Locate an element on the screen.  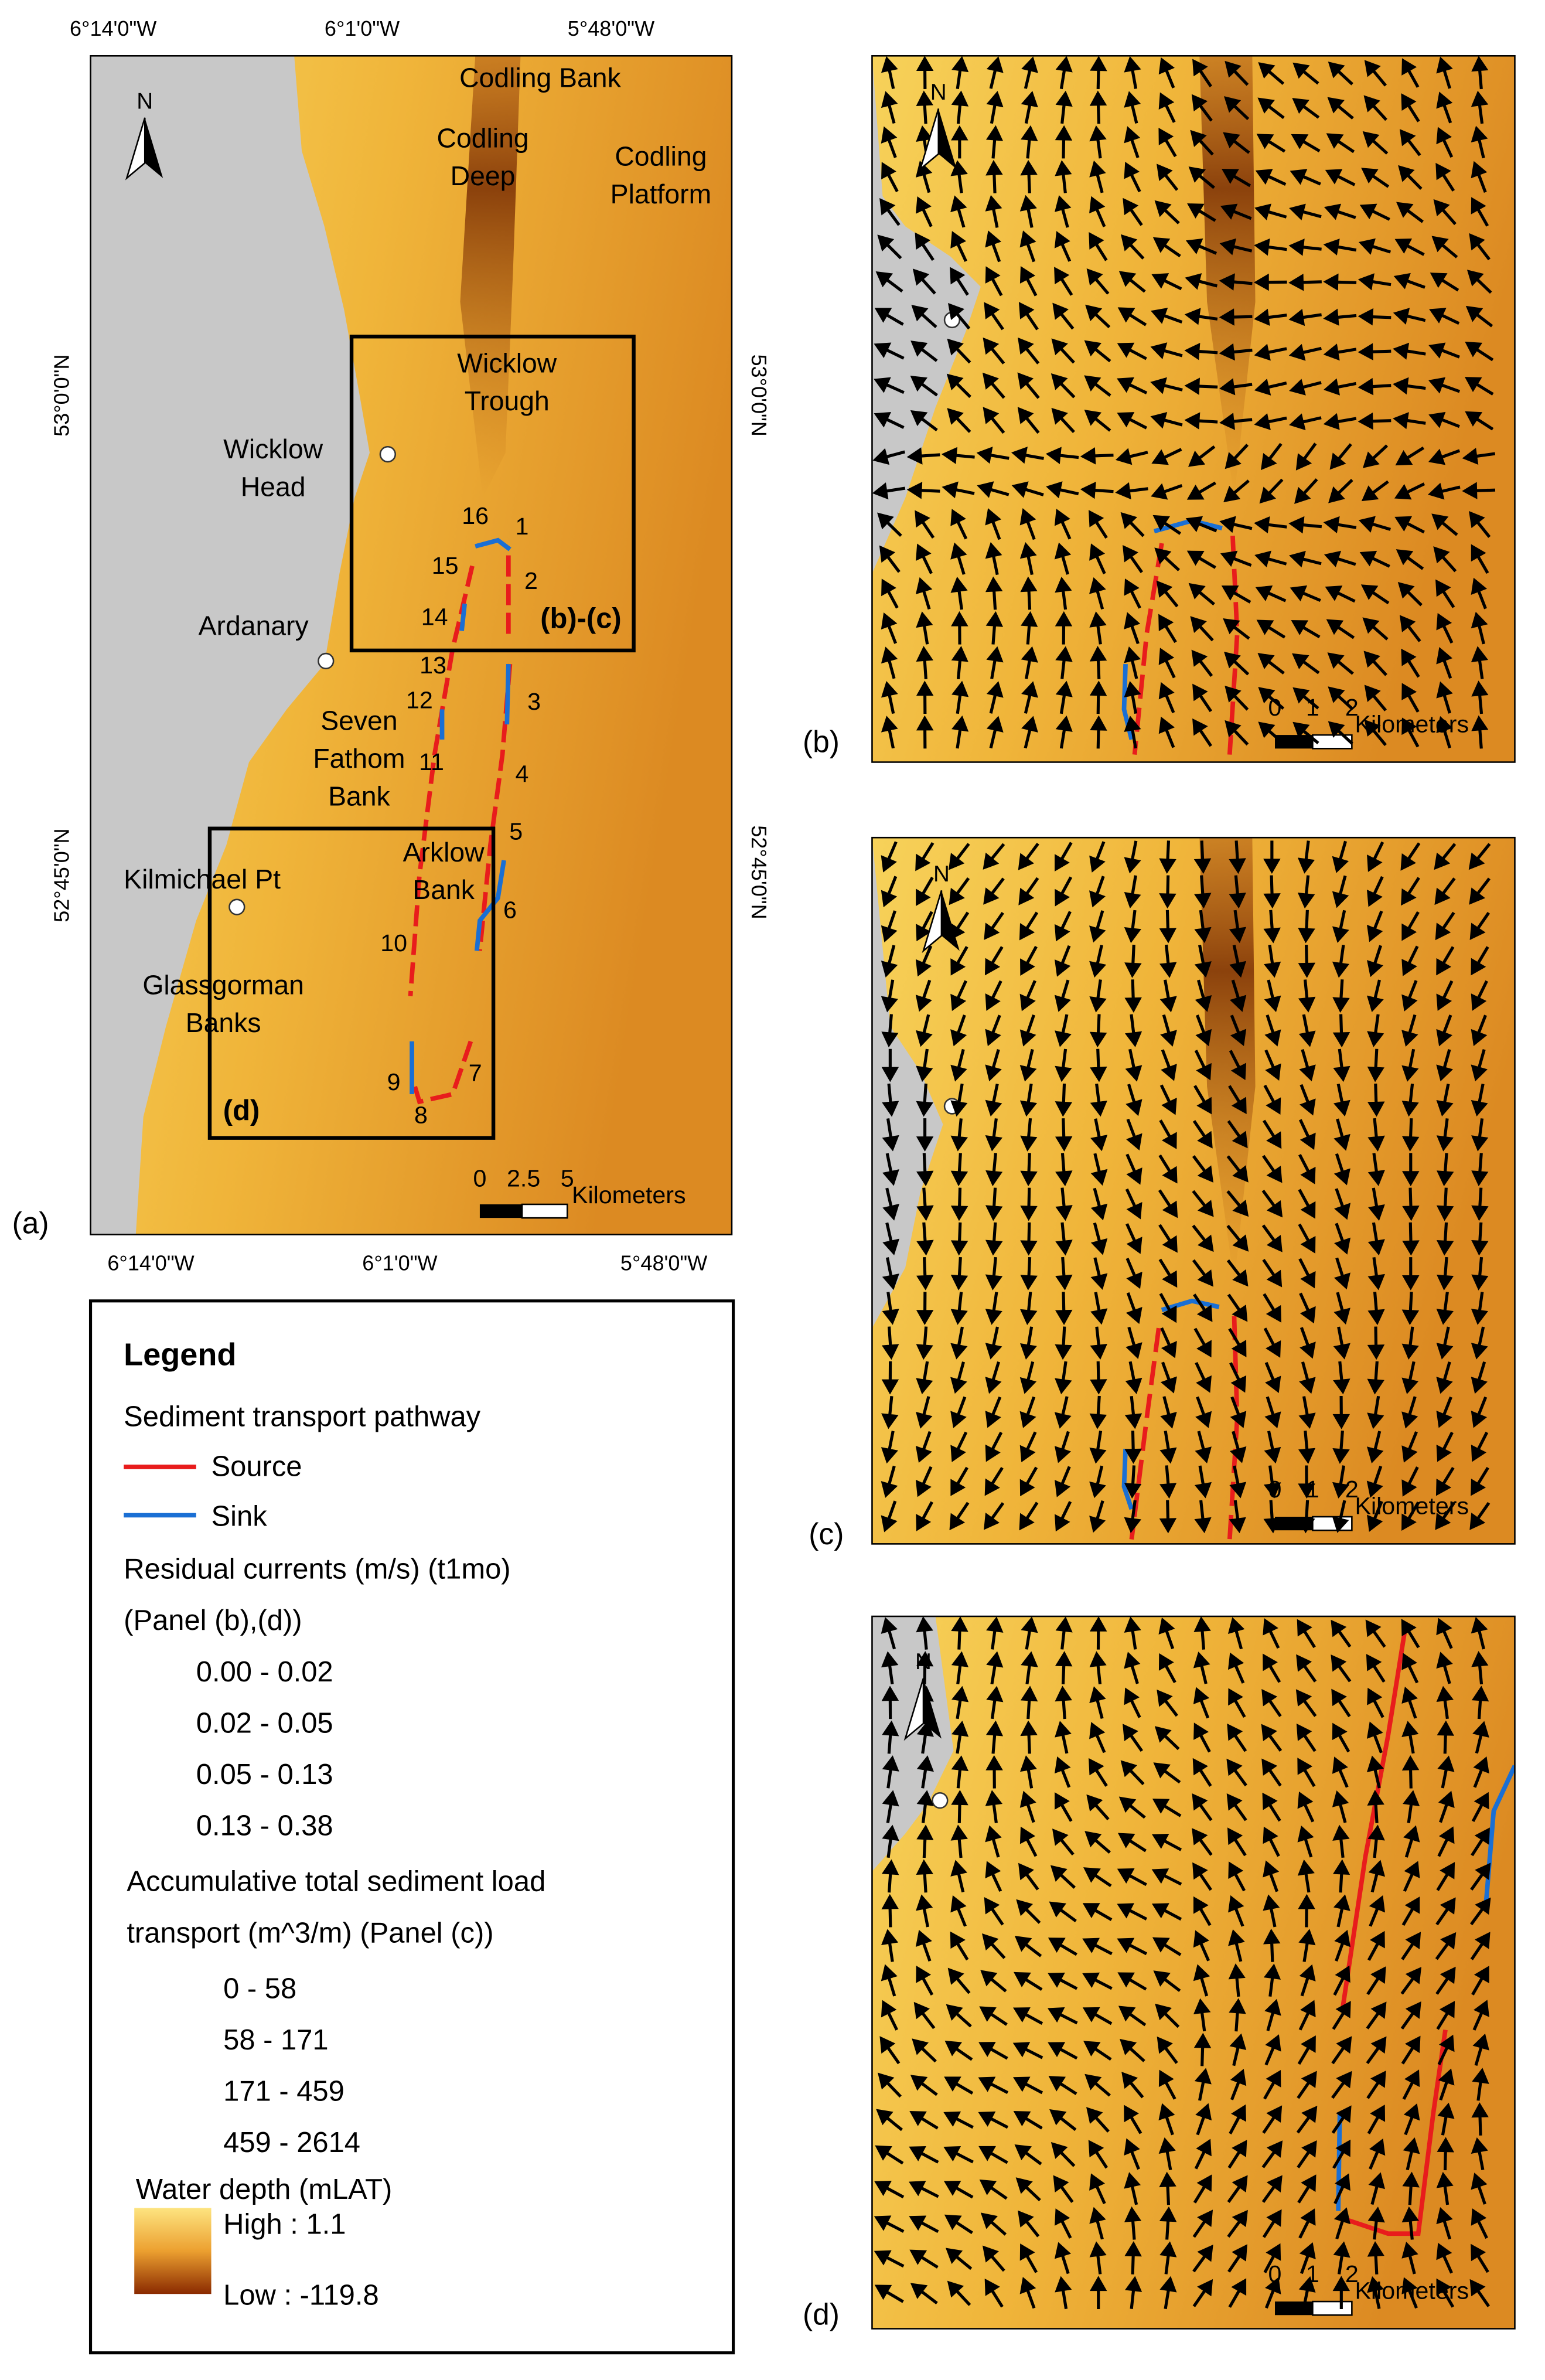
segment-number: 15 is located at coordinates (446, 565).